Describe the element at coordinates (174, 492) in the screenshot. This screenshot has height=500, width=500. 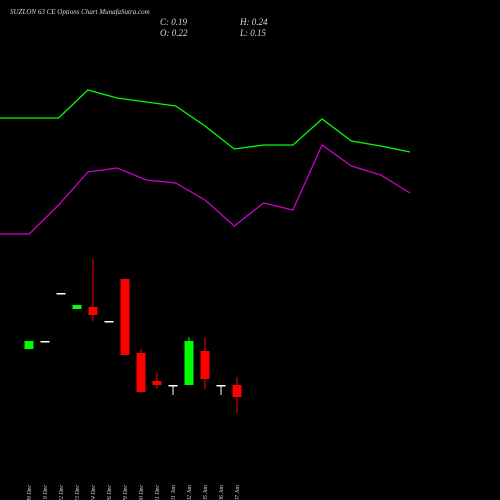
I see `x-tick-label: 01 Jan` at that location.